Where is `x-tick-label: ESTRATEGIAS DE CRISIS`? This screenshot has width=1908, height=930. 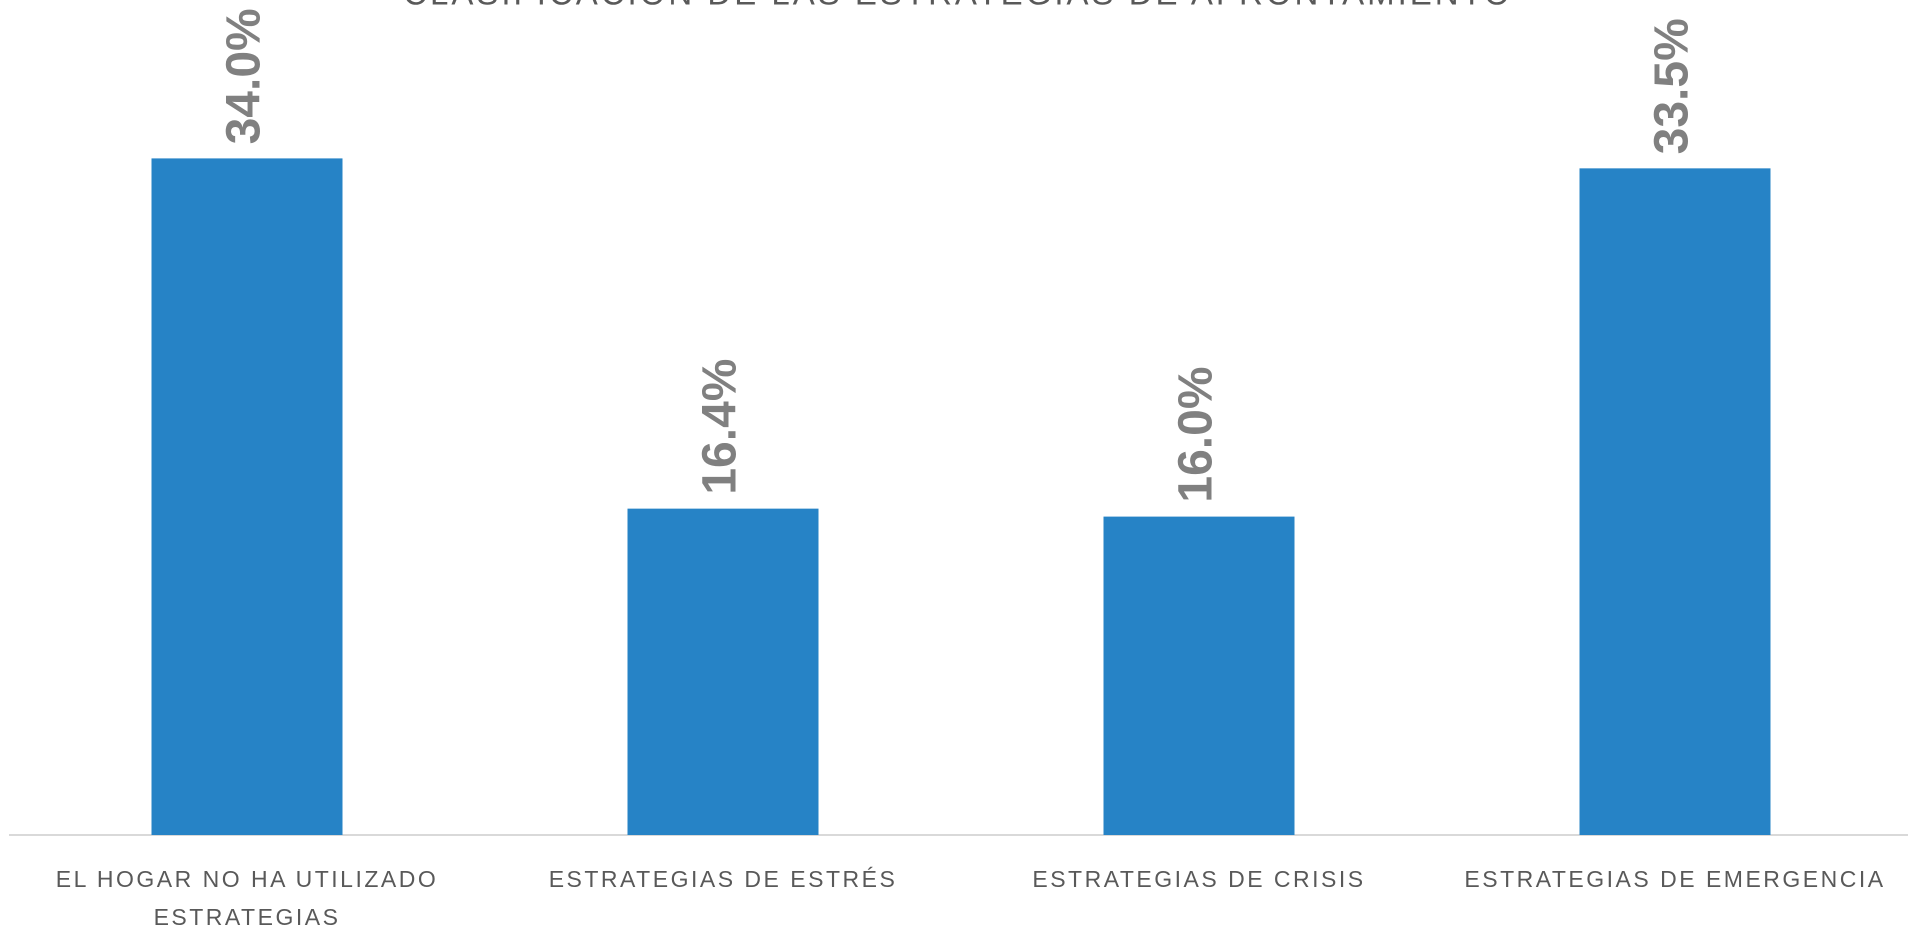 x-tick-label: ESTRATEGIAS DE CRISIS is located at coordinates (1199, 879).